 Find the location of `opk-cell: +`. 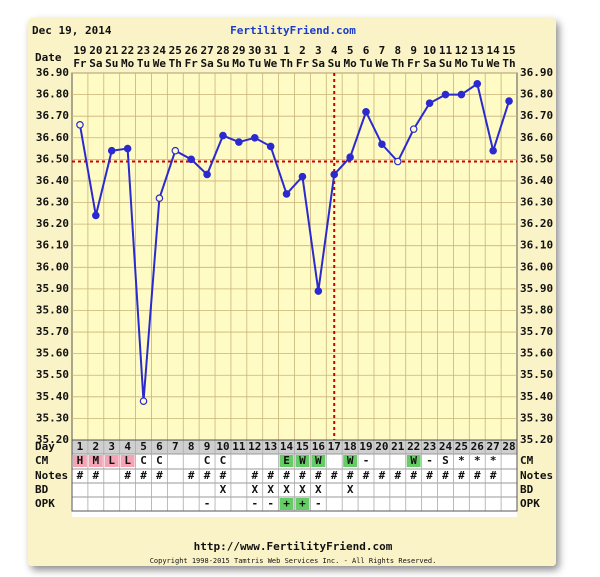

opk-cell: + is located at coordinates (286, 503).